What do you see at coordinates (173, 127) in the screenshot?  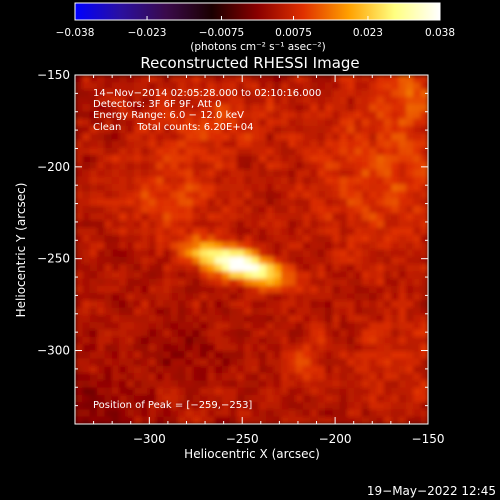 I see `annotation-clean-counts: Clean Total counts: 6.20E+04` at bounding box center [173, 127].